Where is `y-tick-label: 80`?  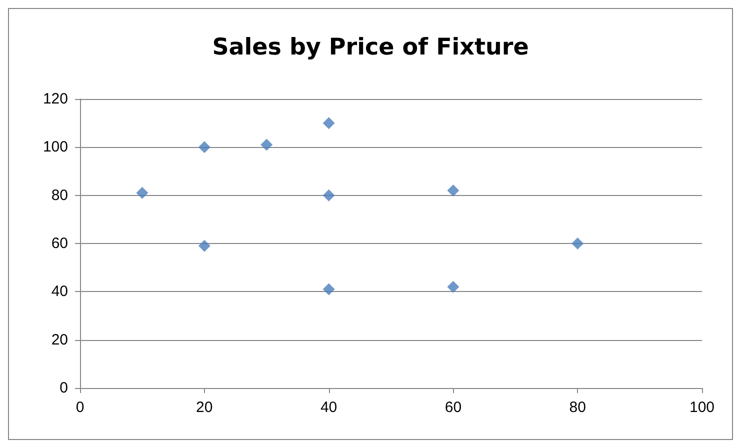
y-tick-label: 80 is located at coordinates (59, 195).